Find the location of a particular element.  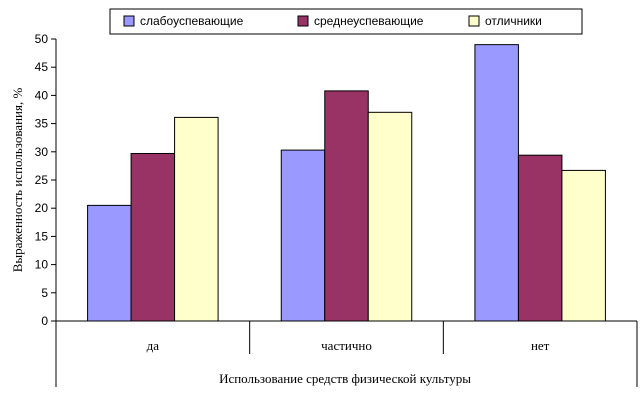

y-tick-label: 45 is located at coordinates (42, 67).